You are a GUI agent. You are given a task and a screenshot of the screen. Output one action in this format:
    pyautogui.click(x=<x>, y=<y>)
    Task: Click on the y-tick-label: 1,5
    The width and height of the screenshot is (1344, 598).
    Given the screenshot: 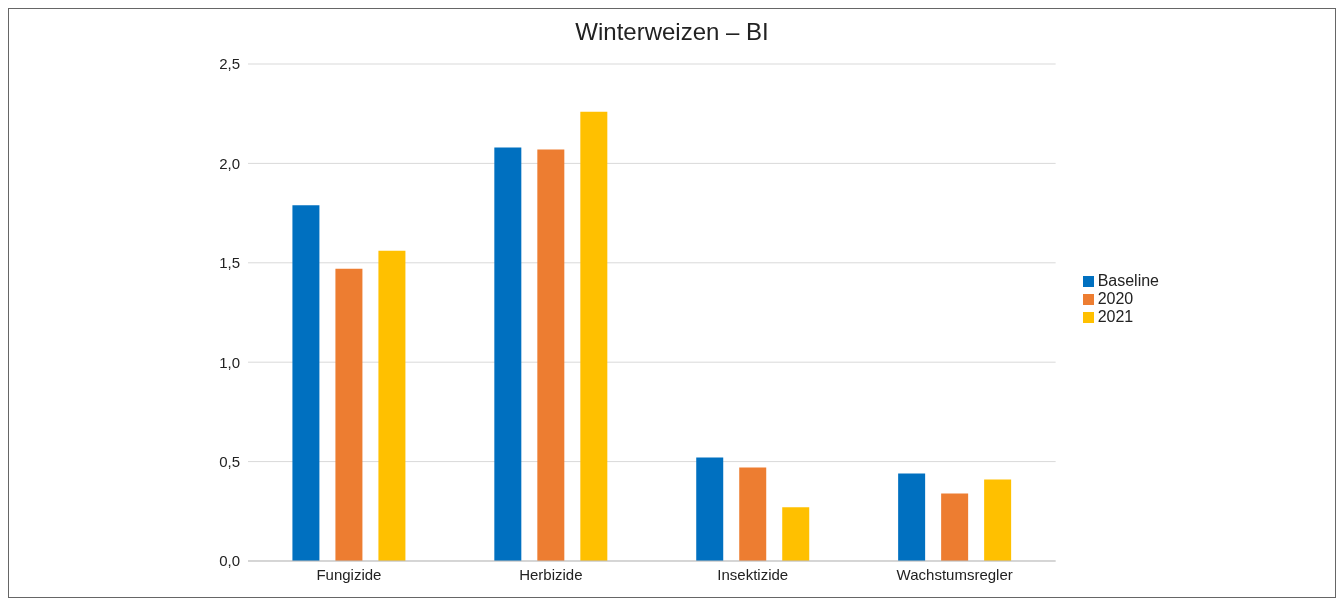 What is the action you would take?
    pyautogui.click(x=229, y=263)
    